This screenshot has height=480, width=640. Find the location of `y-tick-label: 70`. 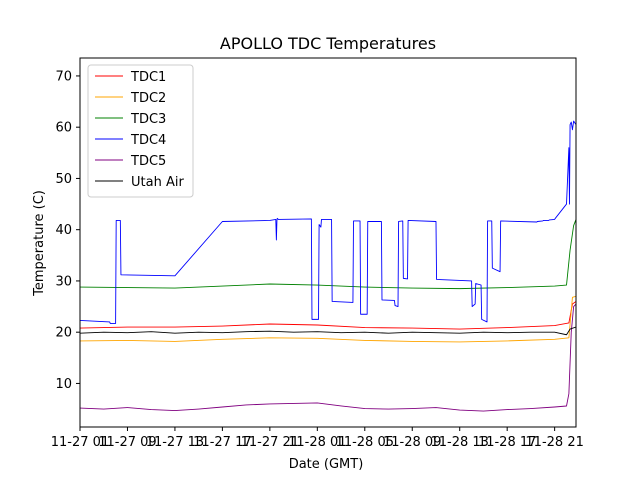

y-tick-label: 70 is located at coordinates (63, 76).